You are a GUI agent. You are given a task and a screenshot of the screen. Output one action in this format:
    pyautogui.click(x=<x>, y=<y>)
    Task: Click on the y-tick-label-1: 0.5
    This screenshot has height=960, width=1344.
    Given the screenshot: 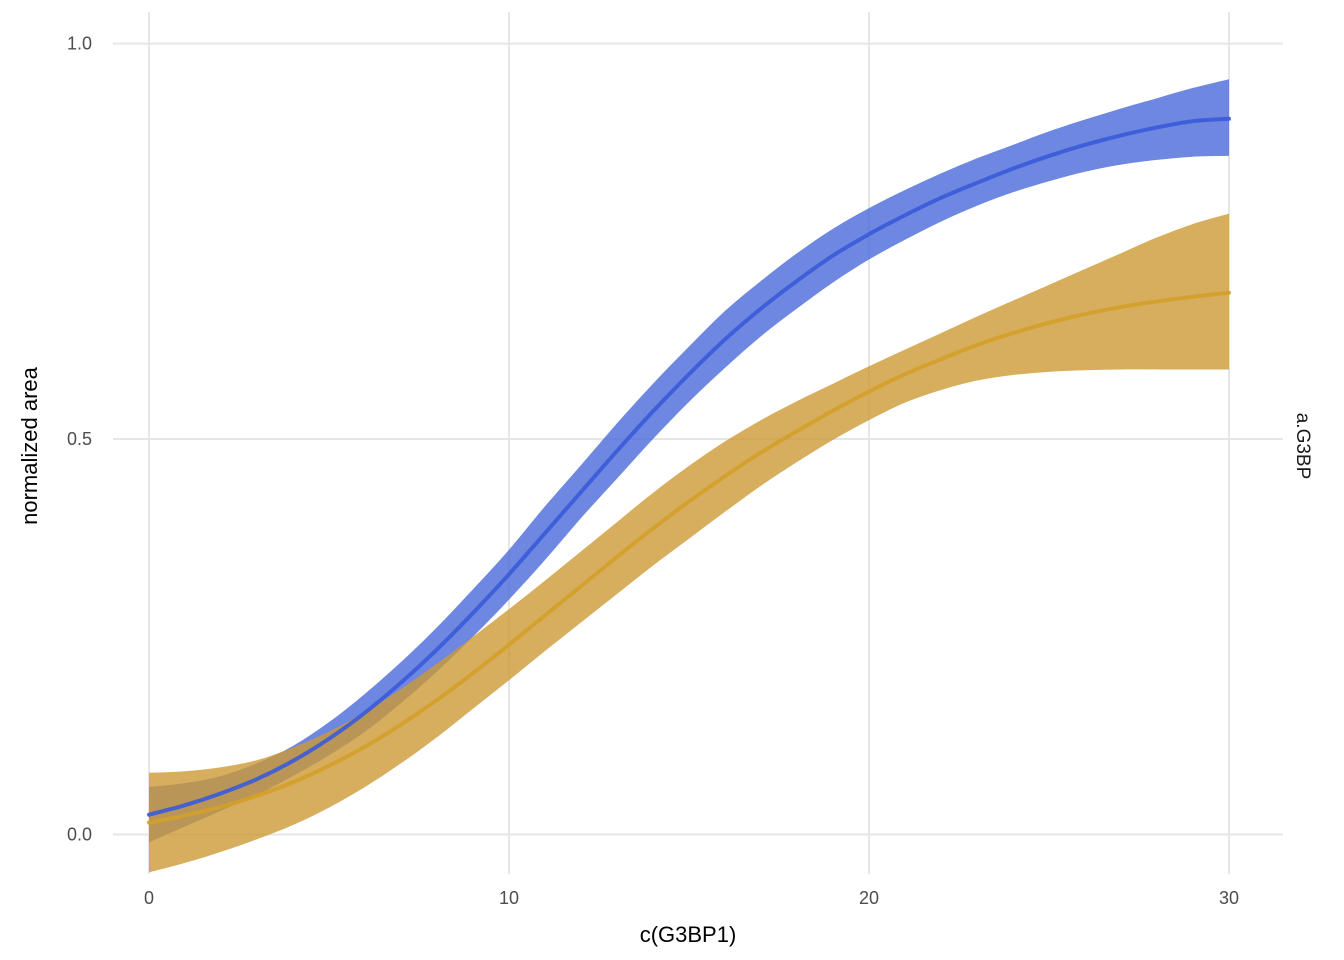 What is the action you would take?
    pyautogui.click(x=79, y=439)
    